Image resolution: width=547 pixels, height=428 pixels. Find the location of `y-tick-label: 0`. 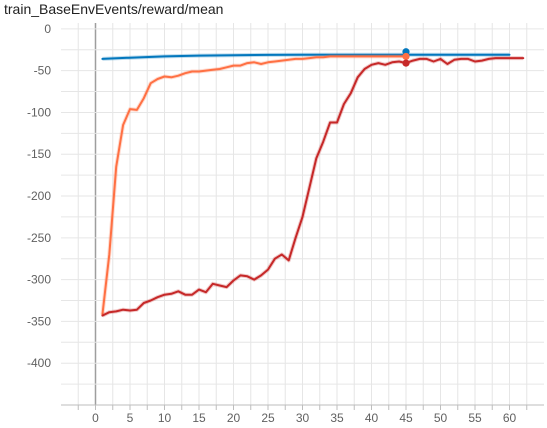

y-tick-label: 0 is located at coordinates (47, 29).